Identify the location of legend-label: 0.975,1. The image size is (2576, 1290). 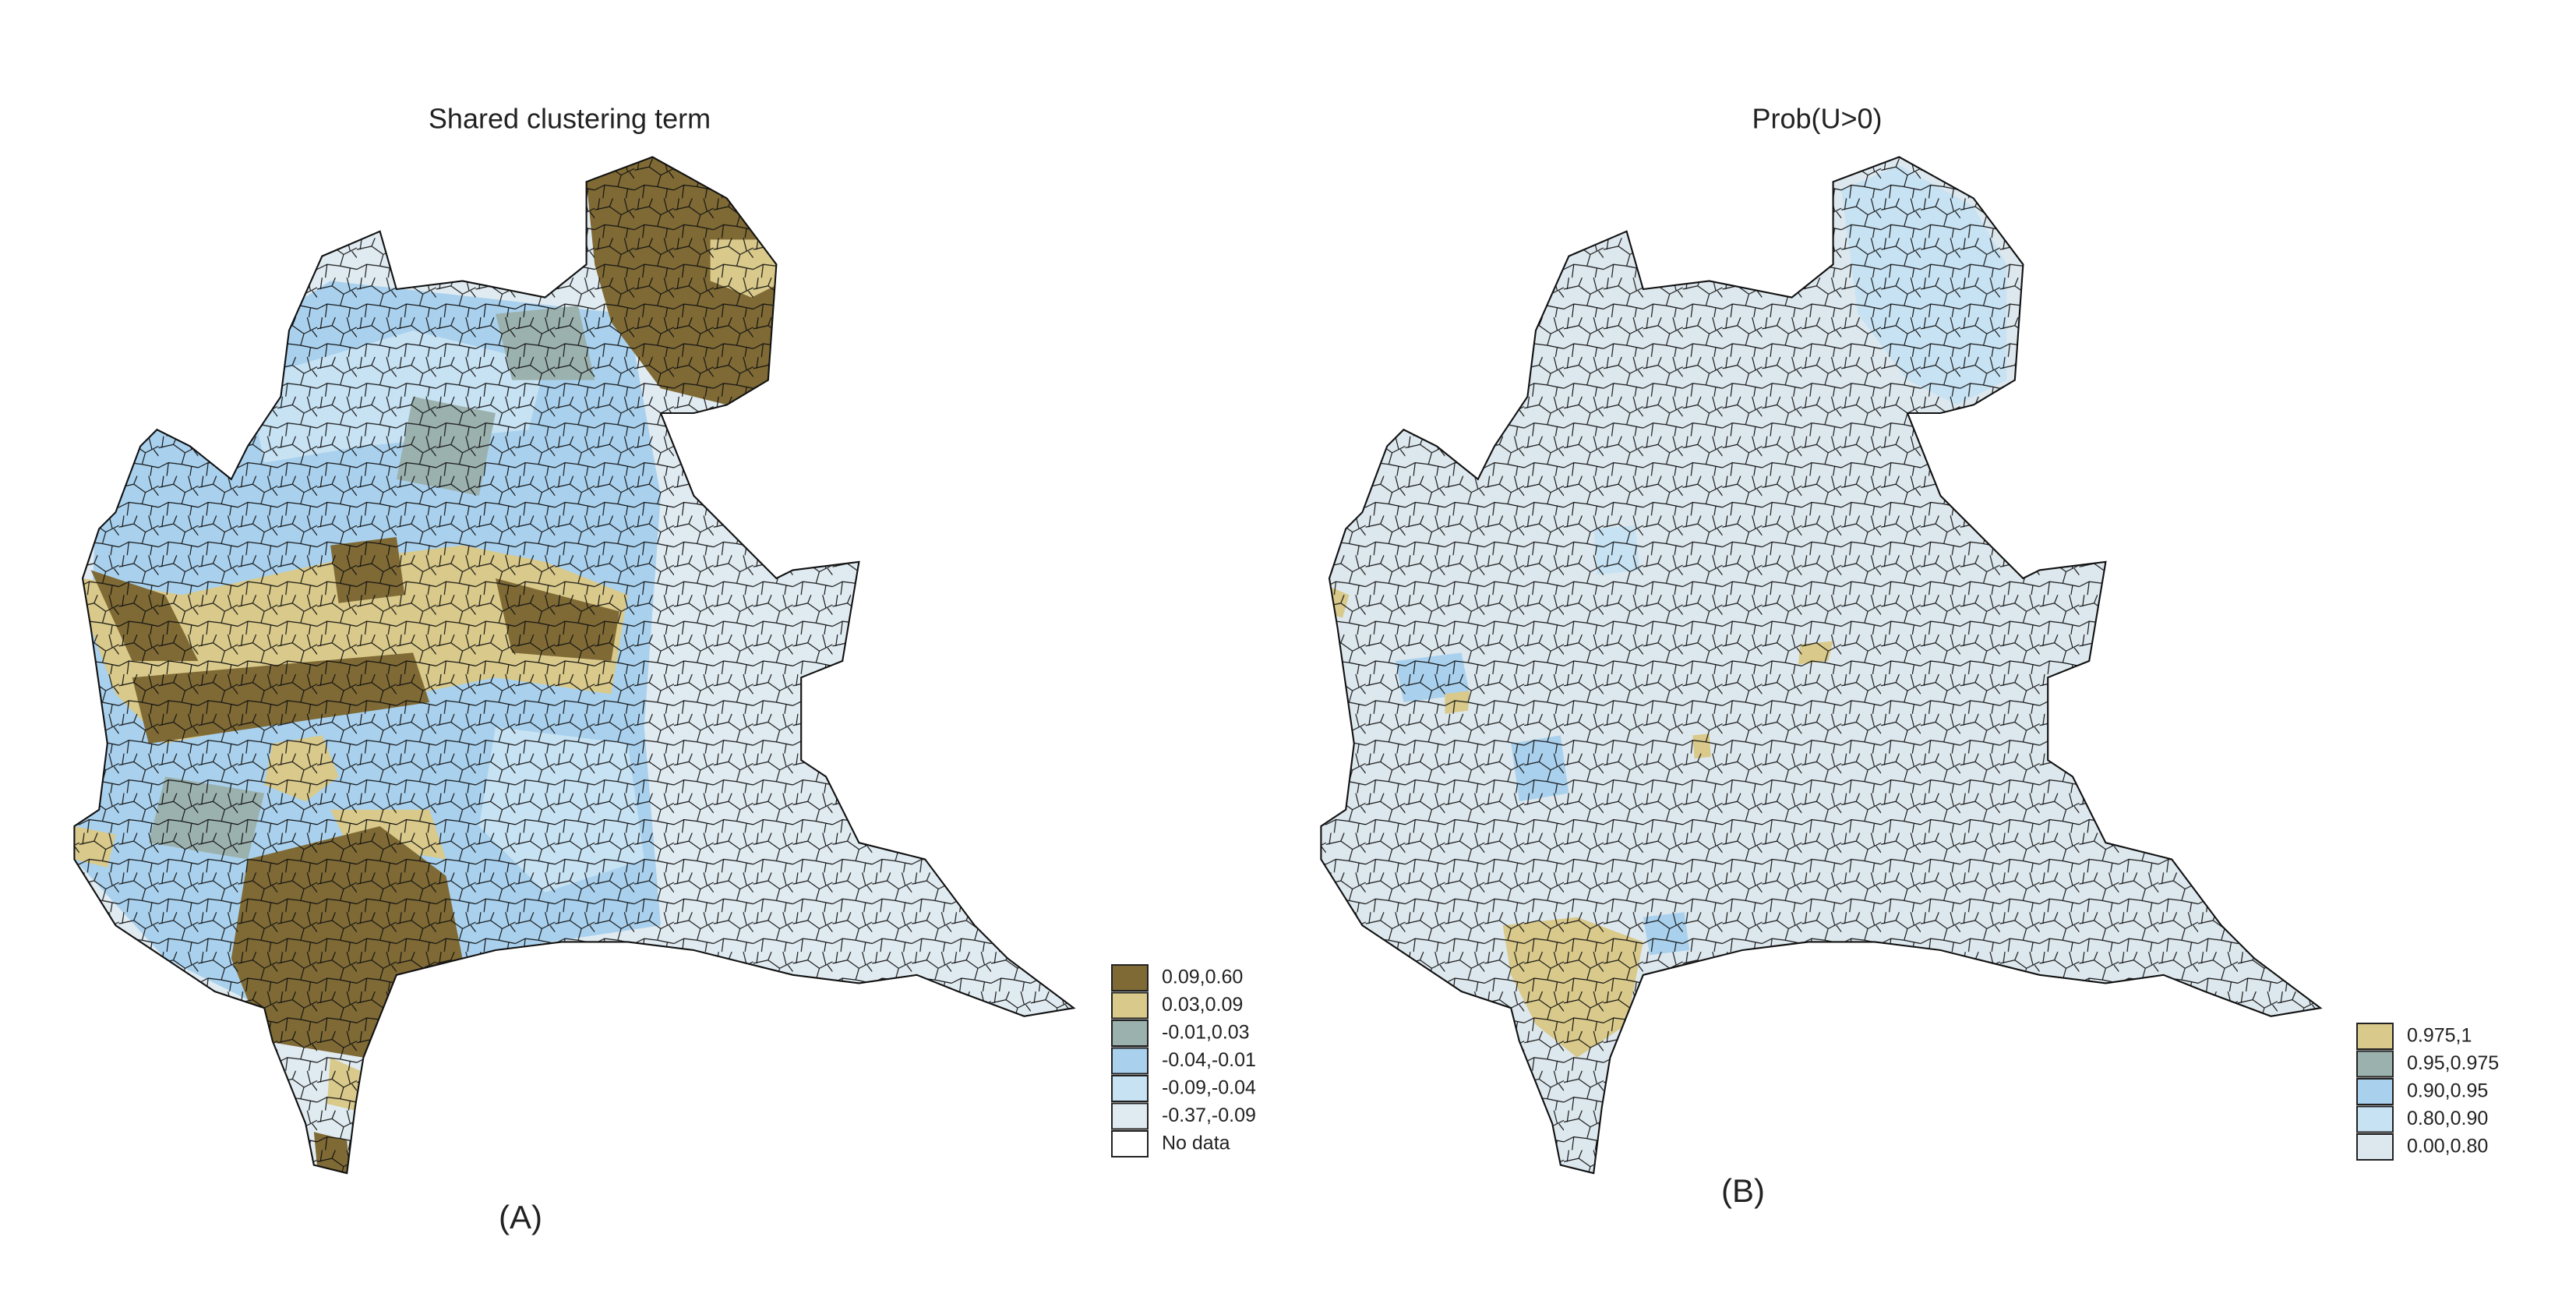
(2439, 1036).